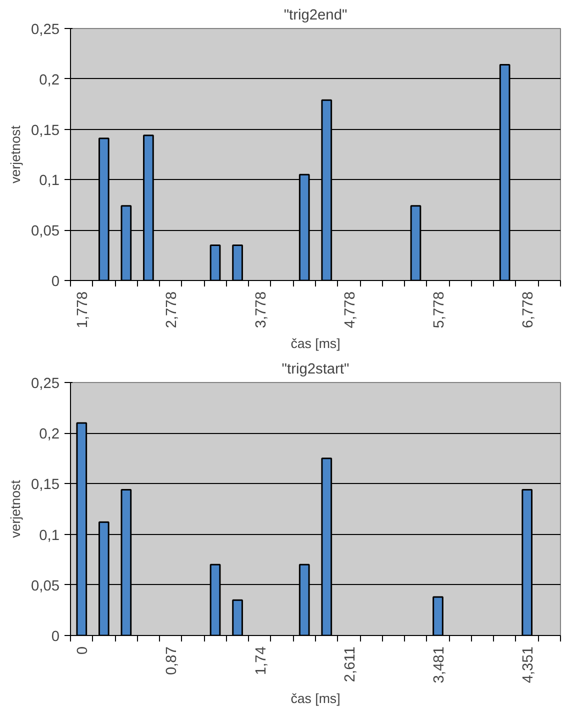 The height and width of the screenshot is (709, 575). Describe the element at coordinates (528, 665) in the screenshot. I see `x-tick-label: 4,351` at that location.